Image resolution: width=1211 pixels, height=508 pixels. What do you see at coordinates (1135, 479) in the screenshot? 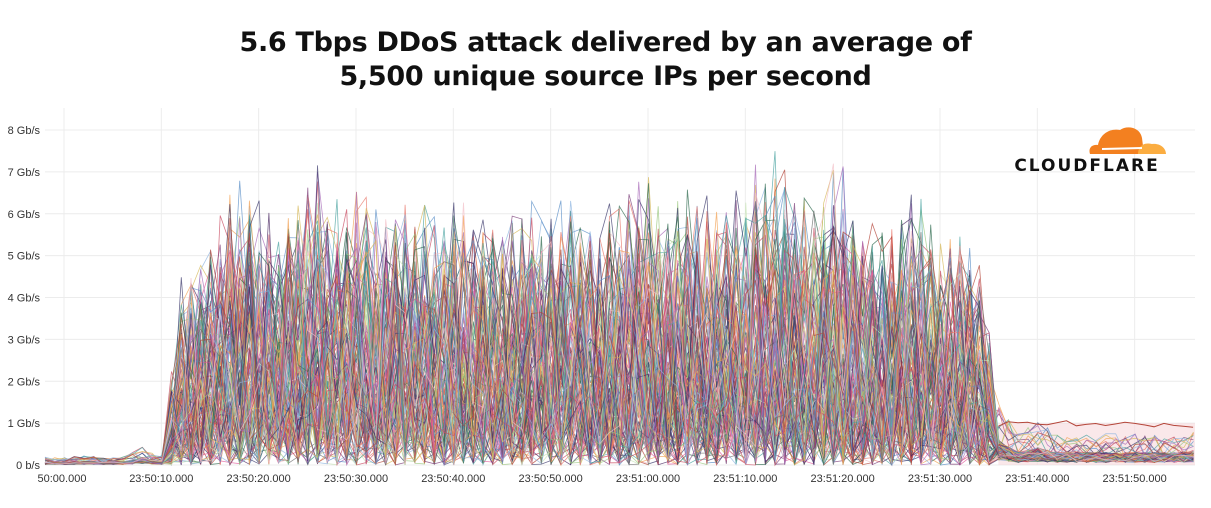
I see `x-tick-label: 23:51:50.000` at bounding box center [1135, 479].